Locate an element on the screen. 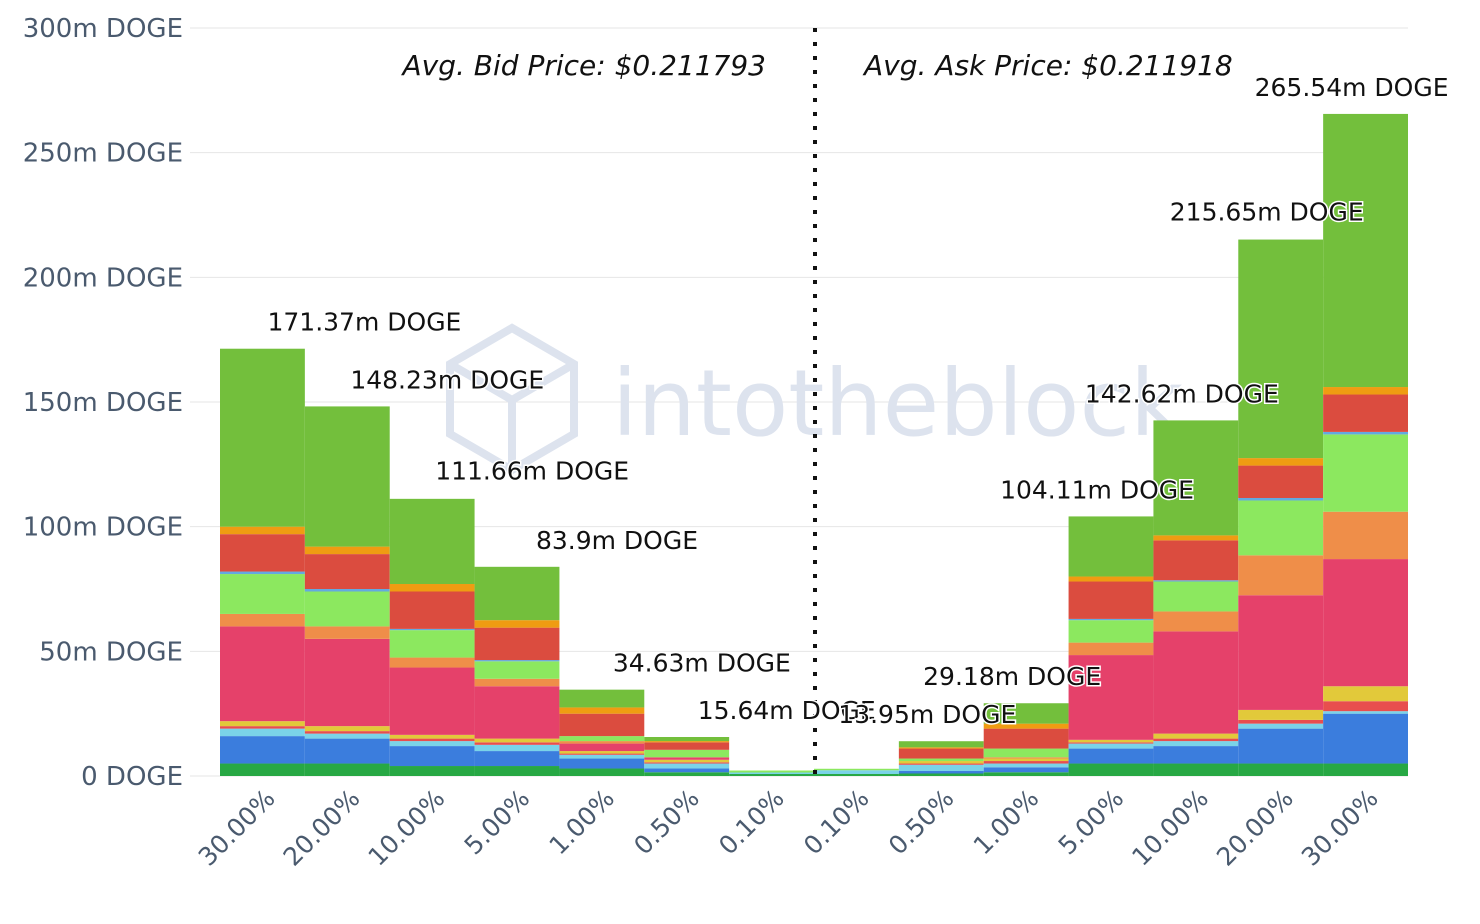 The height and width of the screenshot is (924, 1480). x-tick-label: 20.00% is located at coordinates (1255, 828).